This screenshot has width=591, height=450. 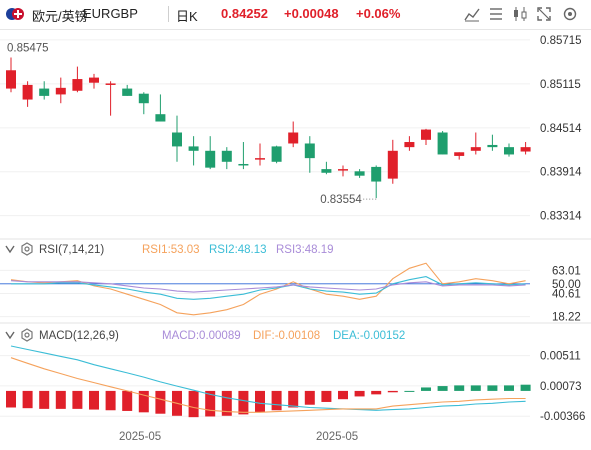 I want to click on rsi-tick-label: 18.22, so click(x=566, y=318).